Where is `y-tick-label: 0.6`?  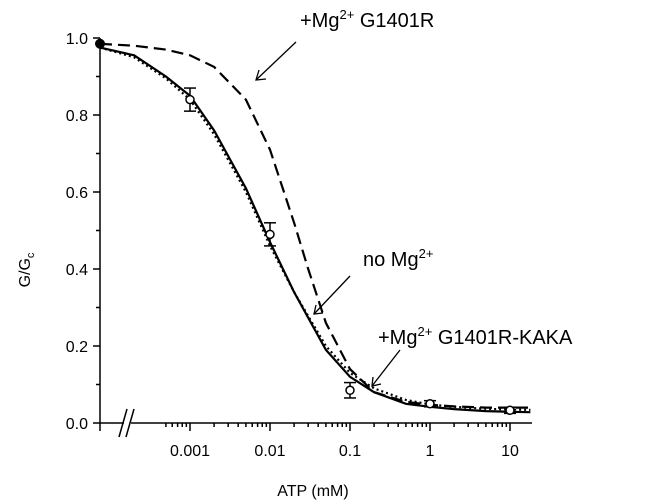
y-tick-label: 0.6 is located at coordinates (77, 193).